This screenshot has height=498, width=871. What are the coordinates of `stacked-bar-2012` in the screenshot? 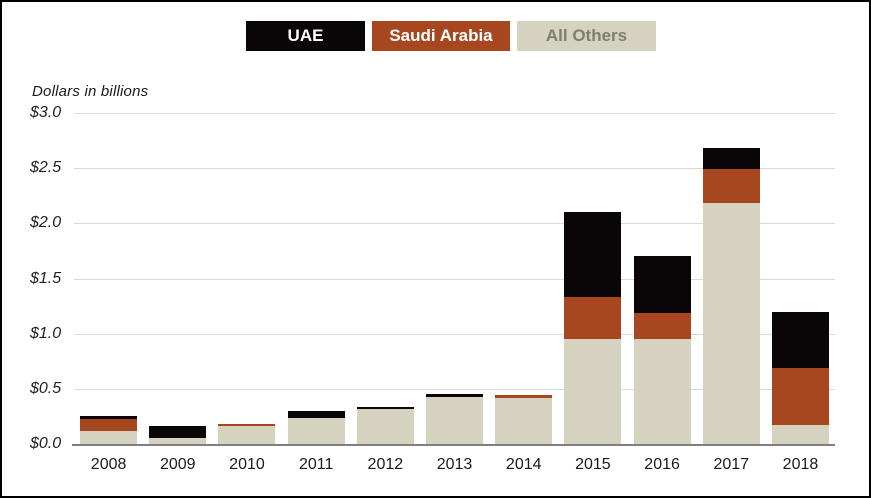 It's located at (385, 425).